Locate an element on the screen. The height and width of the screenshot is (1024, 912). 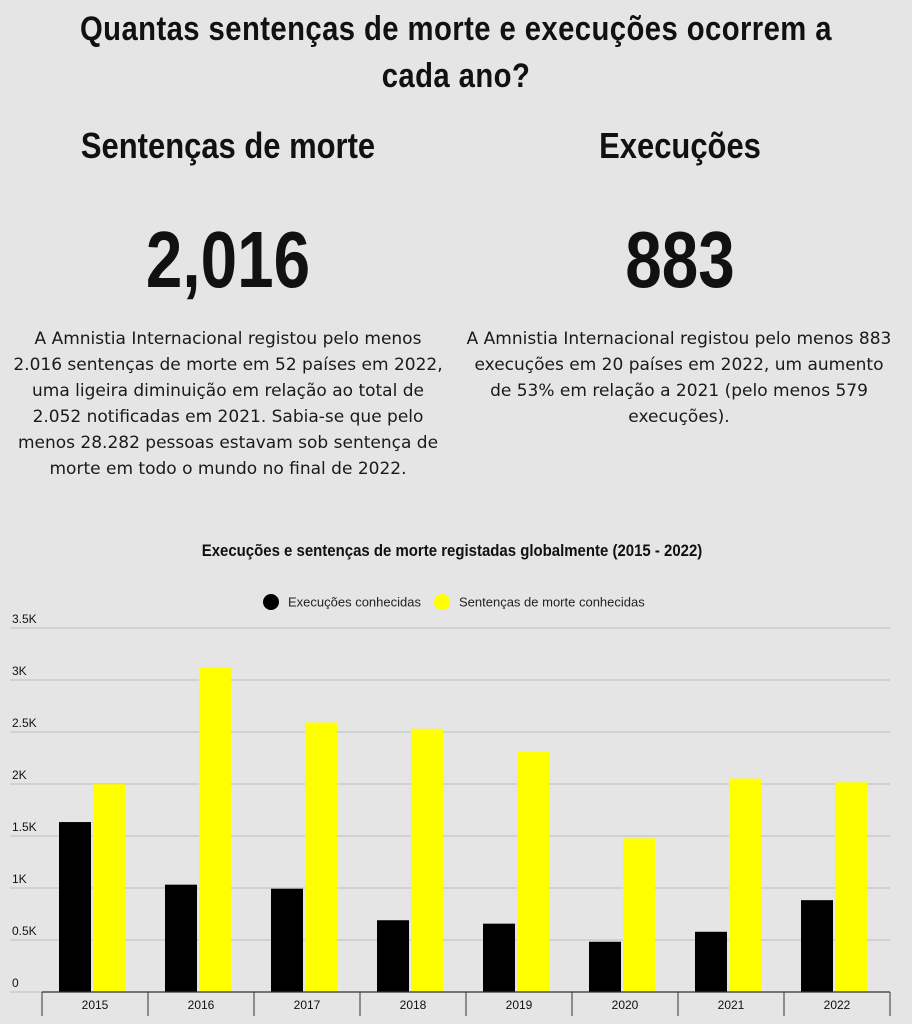
x-tick-label: 2020 is located at coordinates (625, 1005).